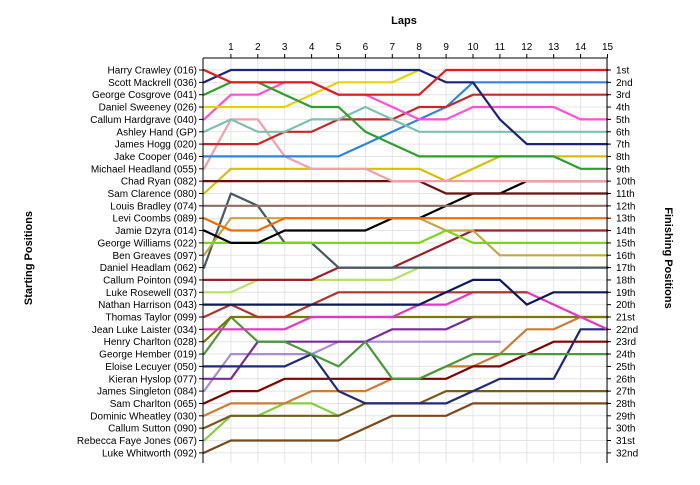 The width and height of the screenshot is (700, 485). I want to click on finishing-label: 10th, so click(625, 182).